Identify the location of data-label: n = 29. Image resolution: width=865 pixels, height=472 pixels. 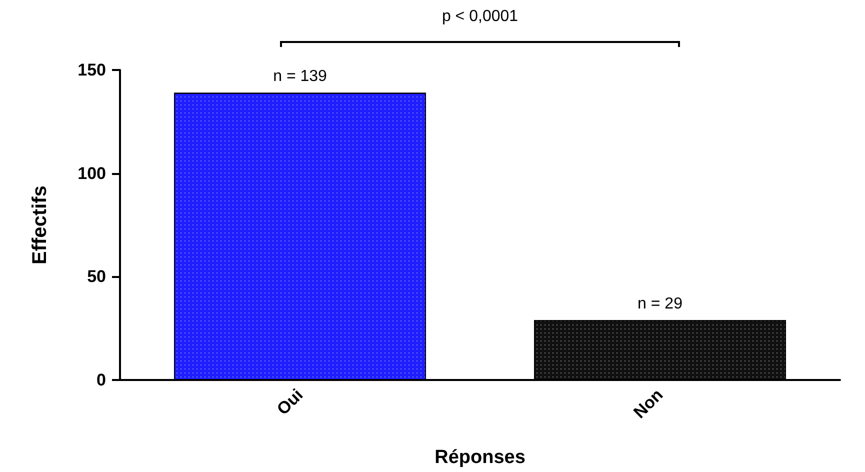
(660, 304).